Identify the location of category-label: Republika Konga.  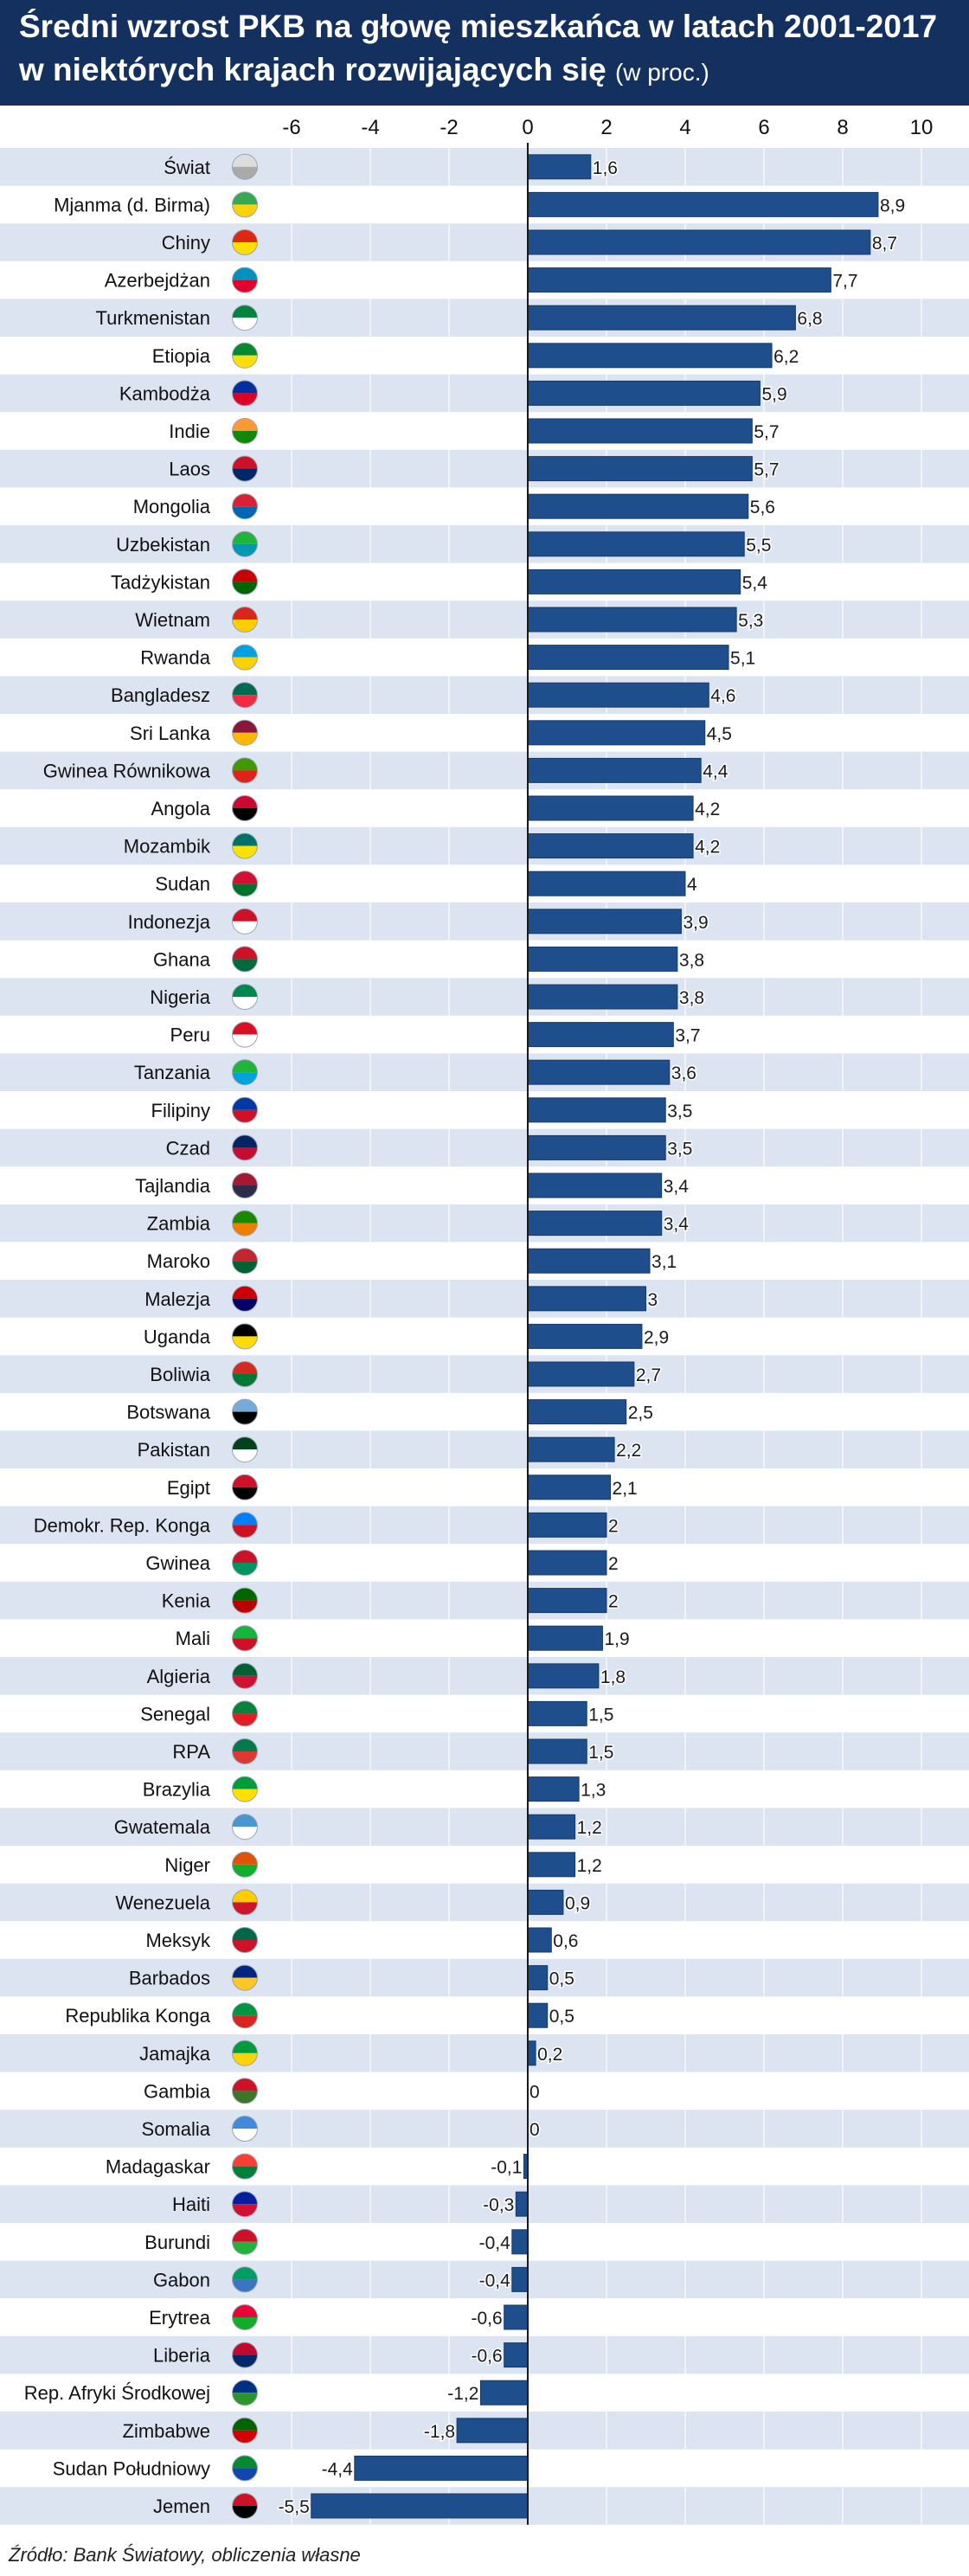
(137, 2016).